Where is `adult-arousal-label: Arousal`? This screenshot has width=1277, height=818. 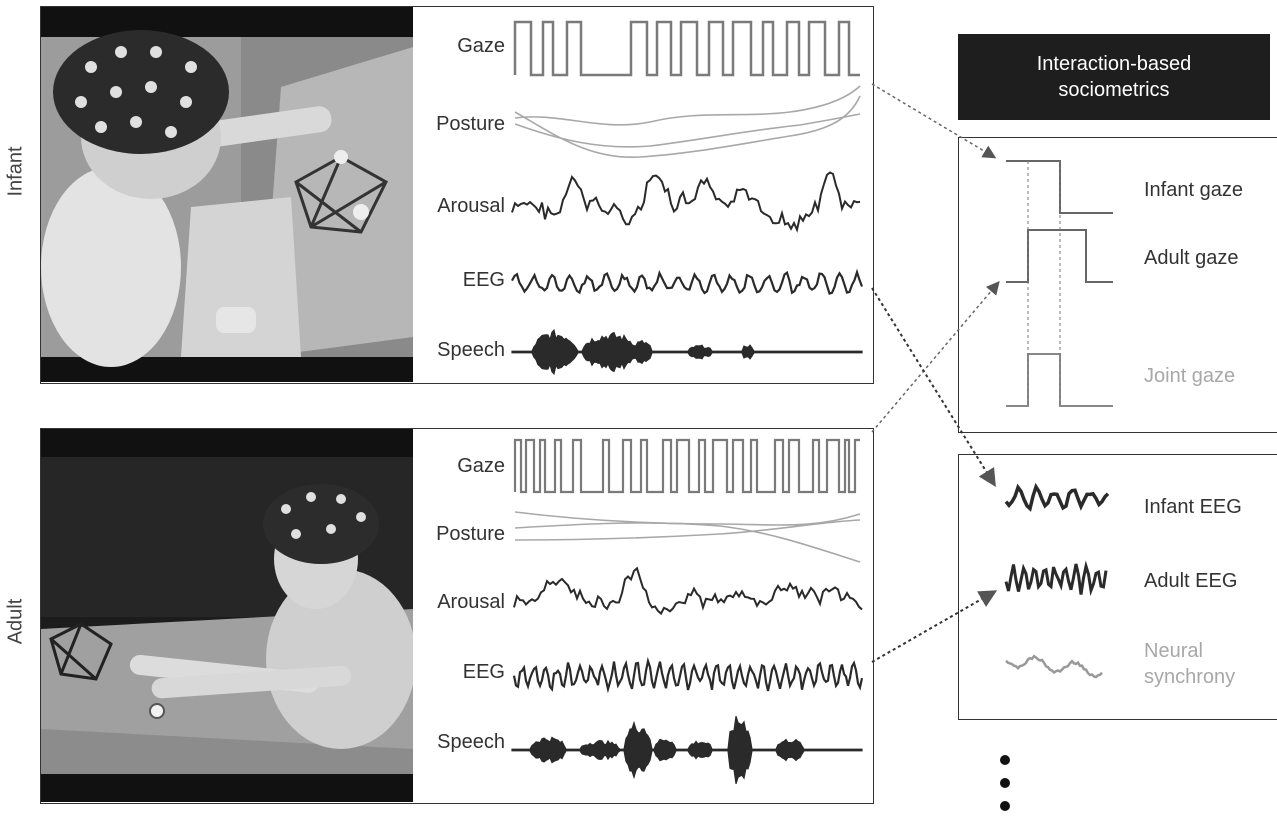 adult-arousal-label: Arousal is located at coordinates (471, 602).